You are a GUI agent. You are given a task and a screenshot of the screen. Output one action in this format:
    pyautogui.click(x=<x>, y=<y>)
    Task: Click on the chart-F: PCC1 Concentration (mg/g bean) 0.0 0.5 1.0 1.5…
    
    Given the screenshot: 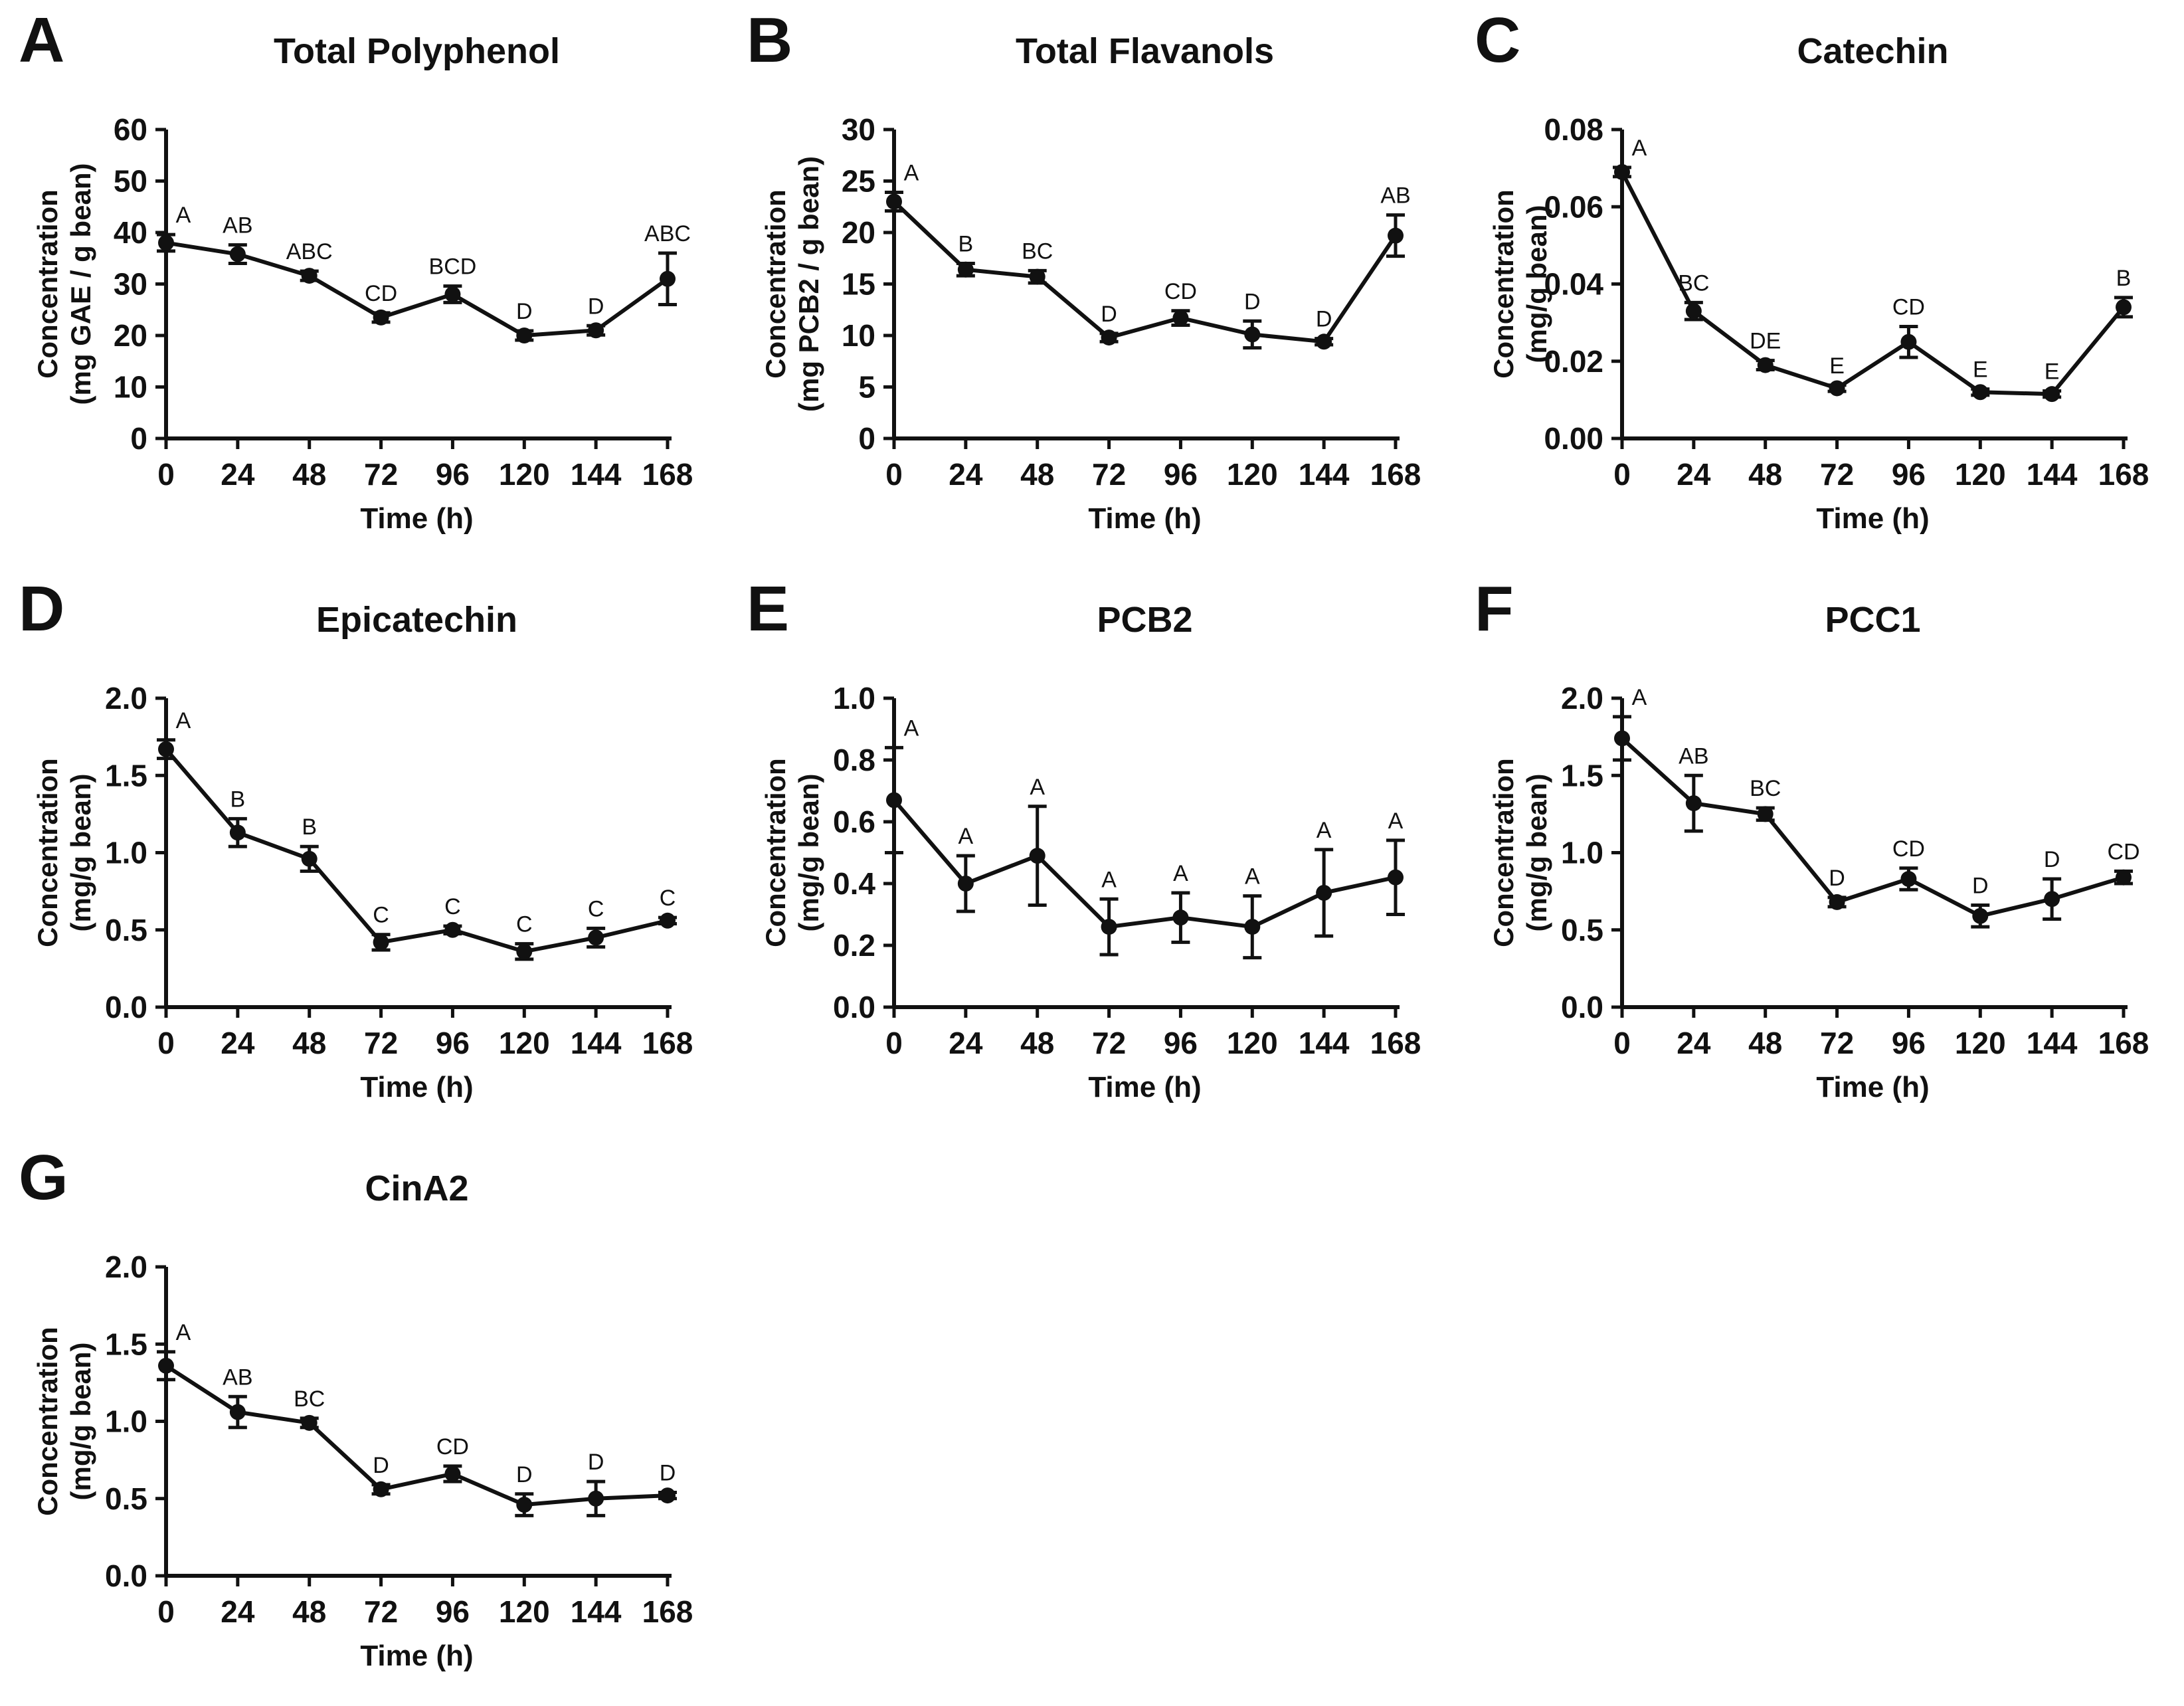 What is the action you would take?
    pyautogui.click(x=1818, y=852)
    